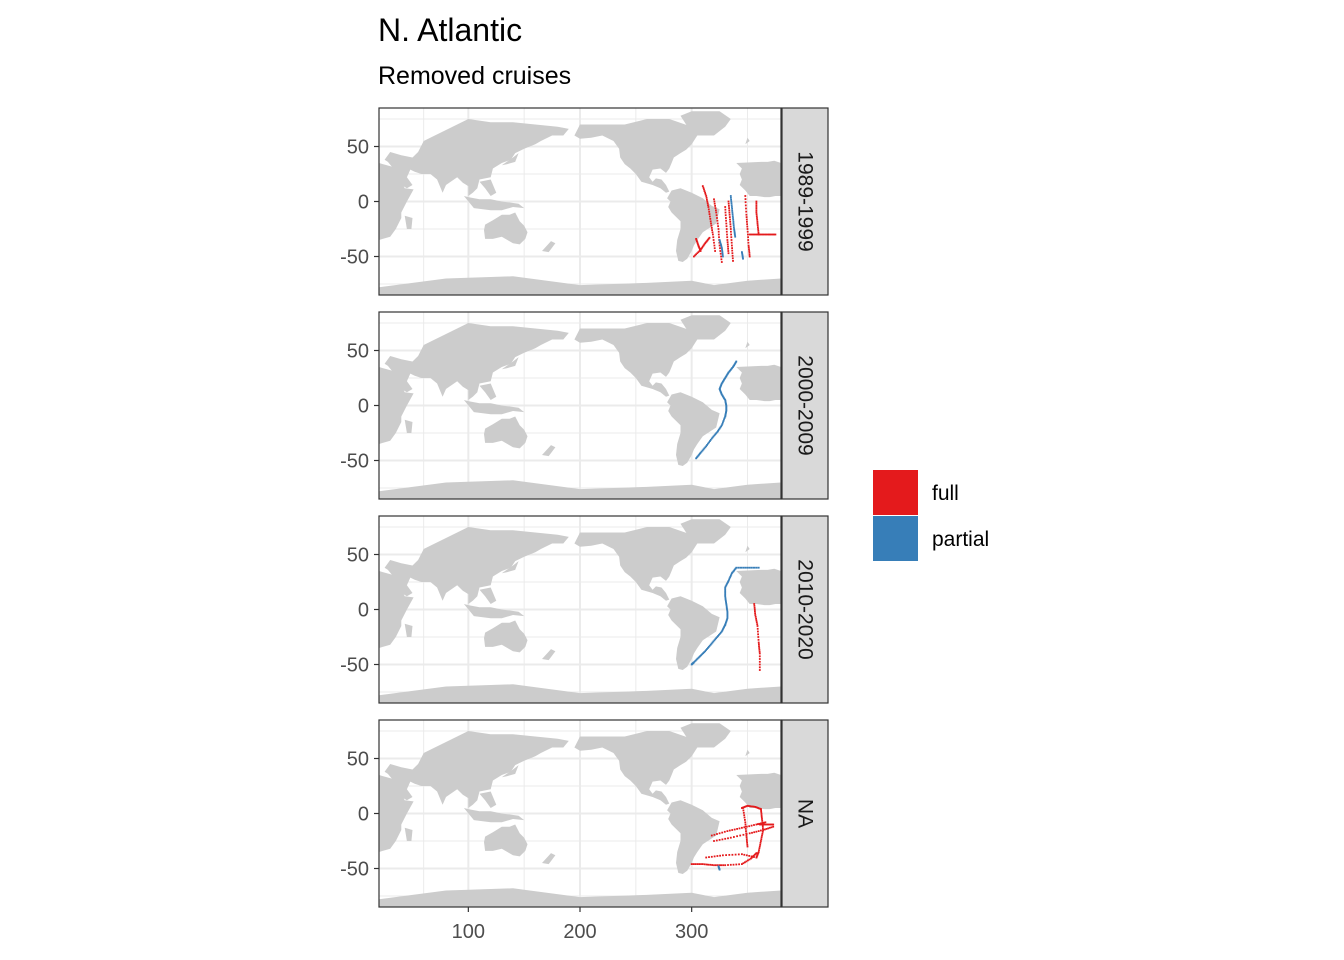  What do you see at coordinates (358, 556) in the screenshot?
I see `y-tick-label: 50` at bounding box center [358, 556].